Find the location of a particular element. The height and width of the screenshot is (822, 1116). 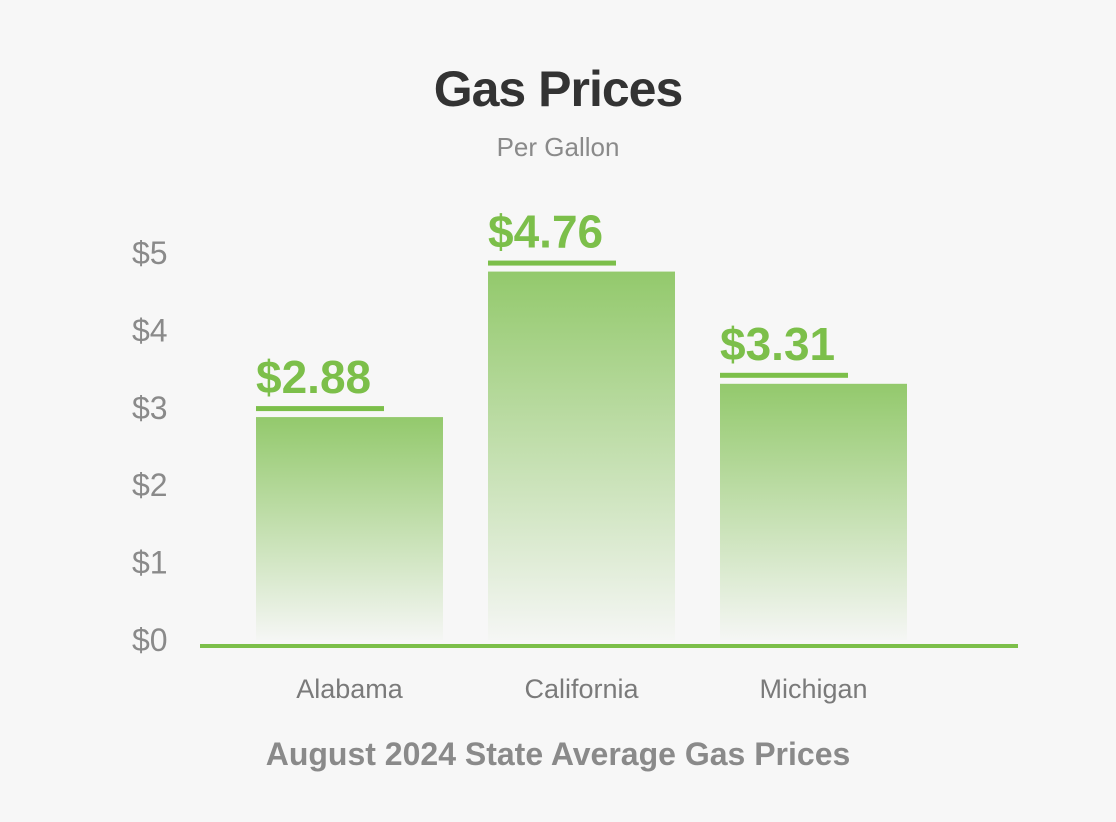

x-tick-label: Alabama is located at coordinates (350, 689).